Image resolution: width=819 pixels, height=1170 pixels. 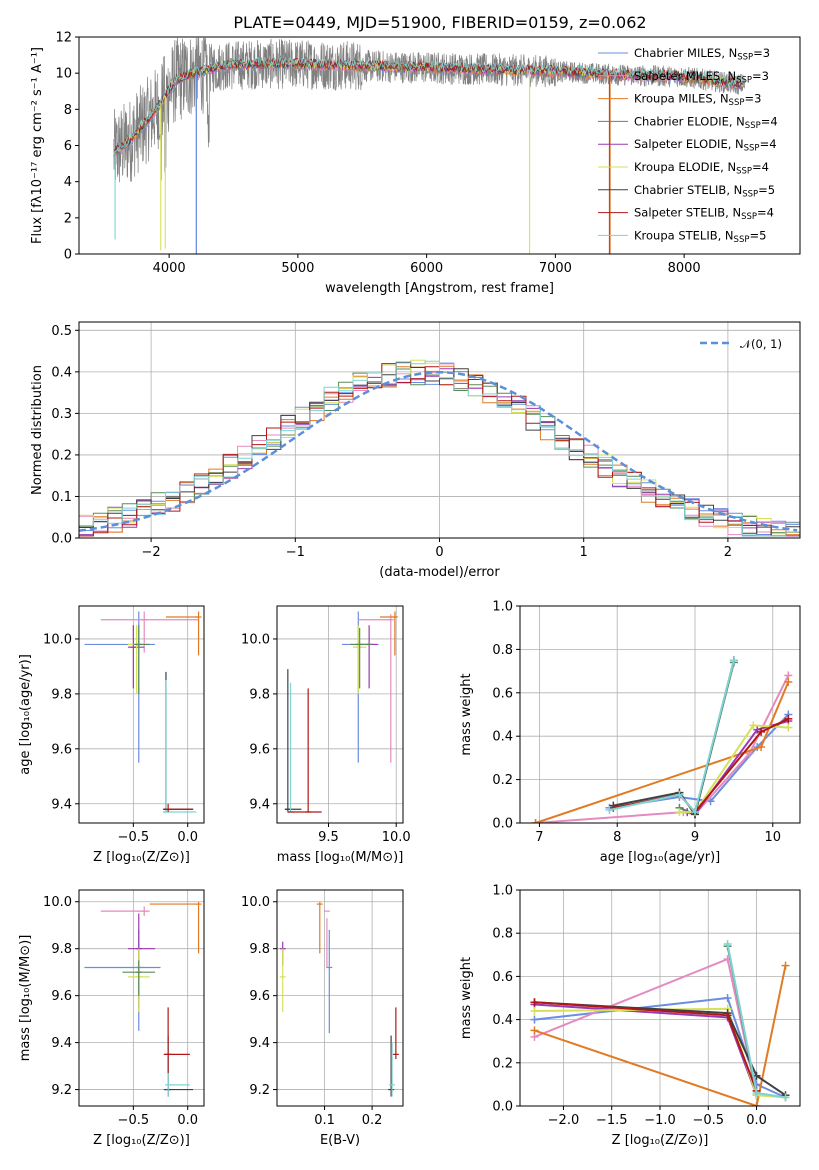 What do you see at coordinates (68, 218) in the screenshot?
I see `y-tick-label: 2` at bounding box center [68, 218].